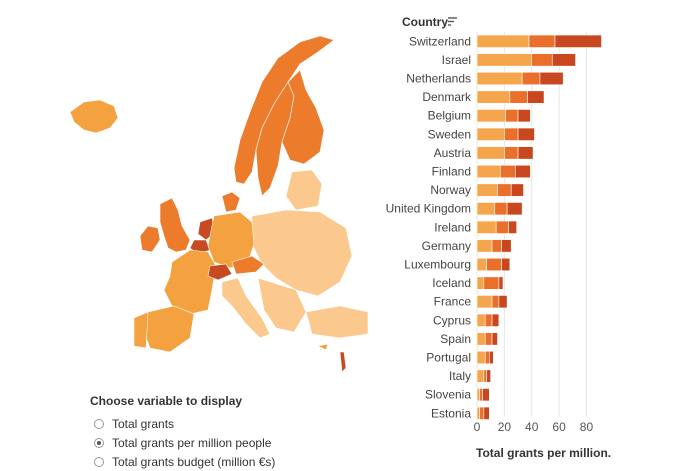  What do you see at coordinates (94, 116) in the screenshot?
I see `map-iceland` at bounding box center [94, 116].